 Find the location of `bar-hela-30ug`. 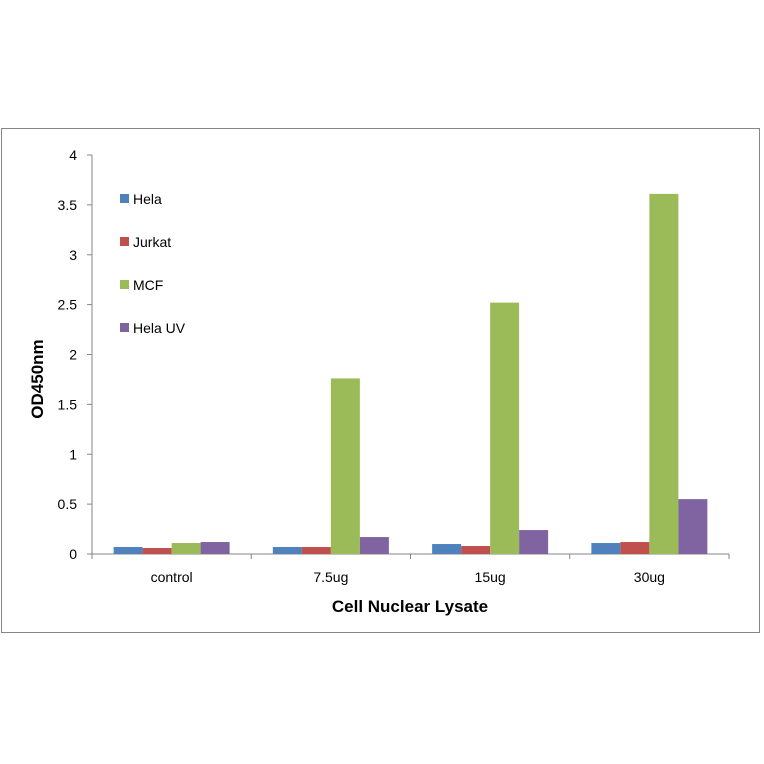

bar-hela-30ug is located at coordinates (606, 548).